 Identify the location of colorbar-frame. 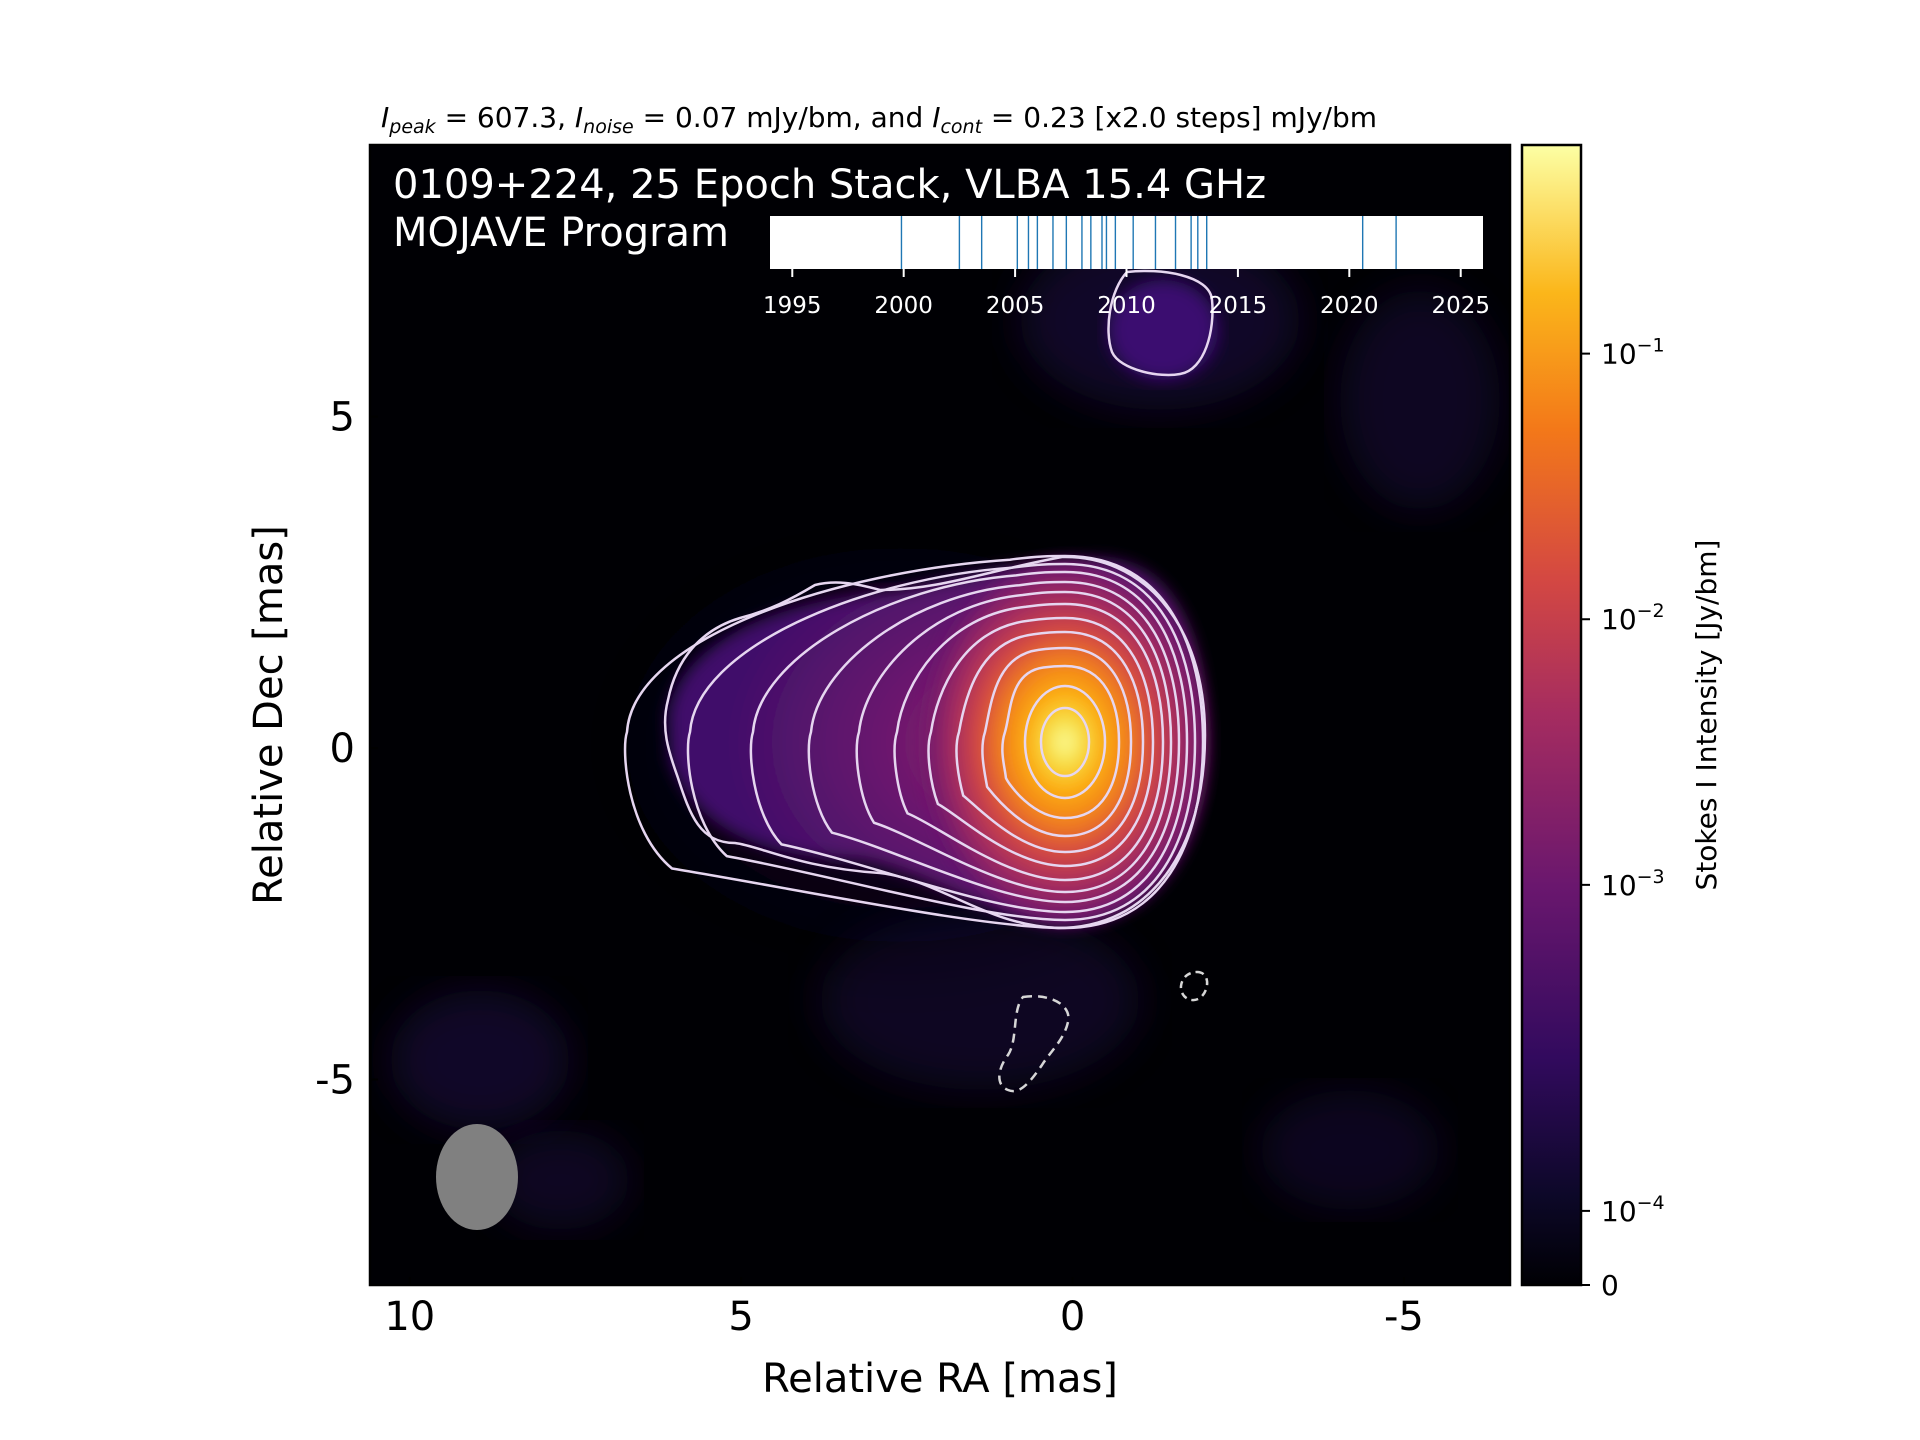
(1551, 715).